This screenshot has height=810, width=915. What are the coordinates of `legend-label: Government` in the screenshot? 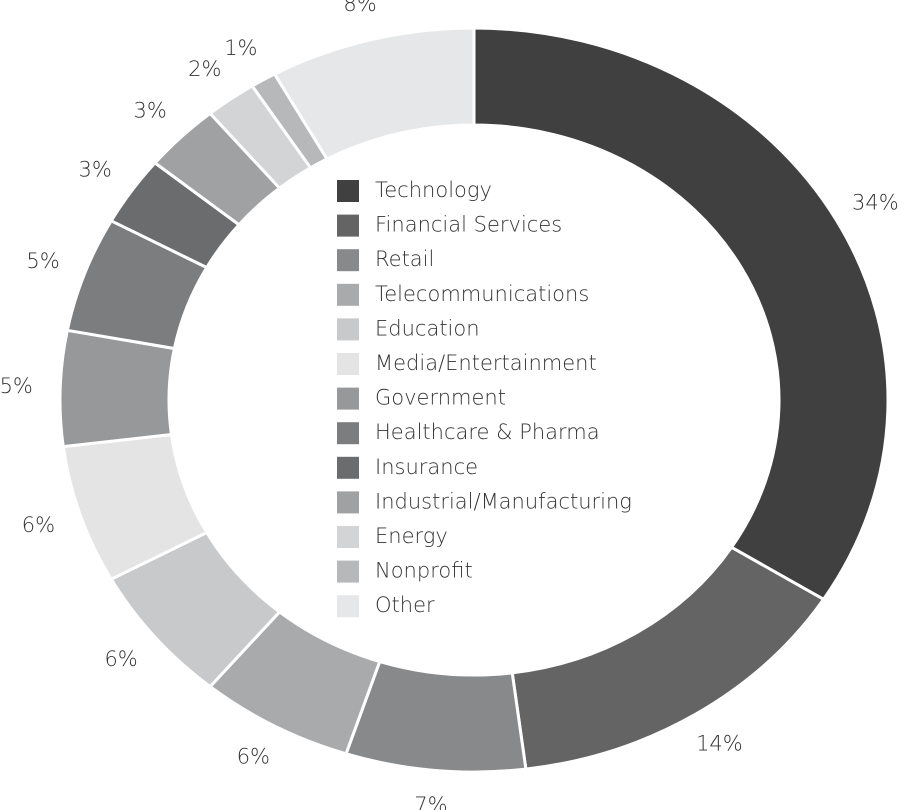 It's located at (440, 398).